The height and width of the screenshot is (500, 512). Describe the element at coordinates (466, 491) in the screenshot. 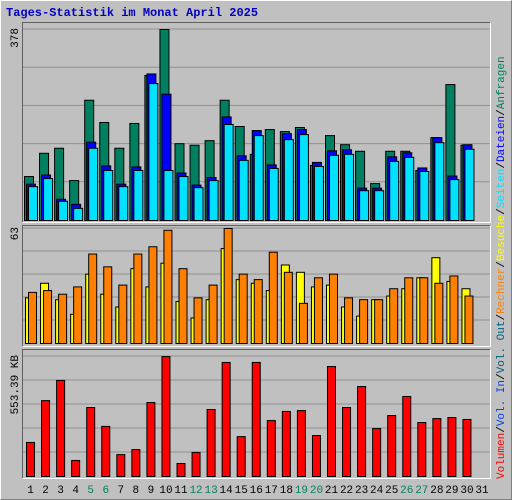

I see `x-tick-label: 30` at that location.